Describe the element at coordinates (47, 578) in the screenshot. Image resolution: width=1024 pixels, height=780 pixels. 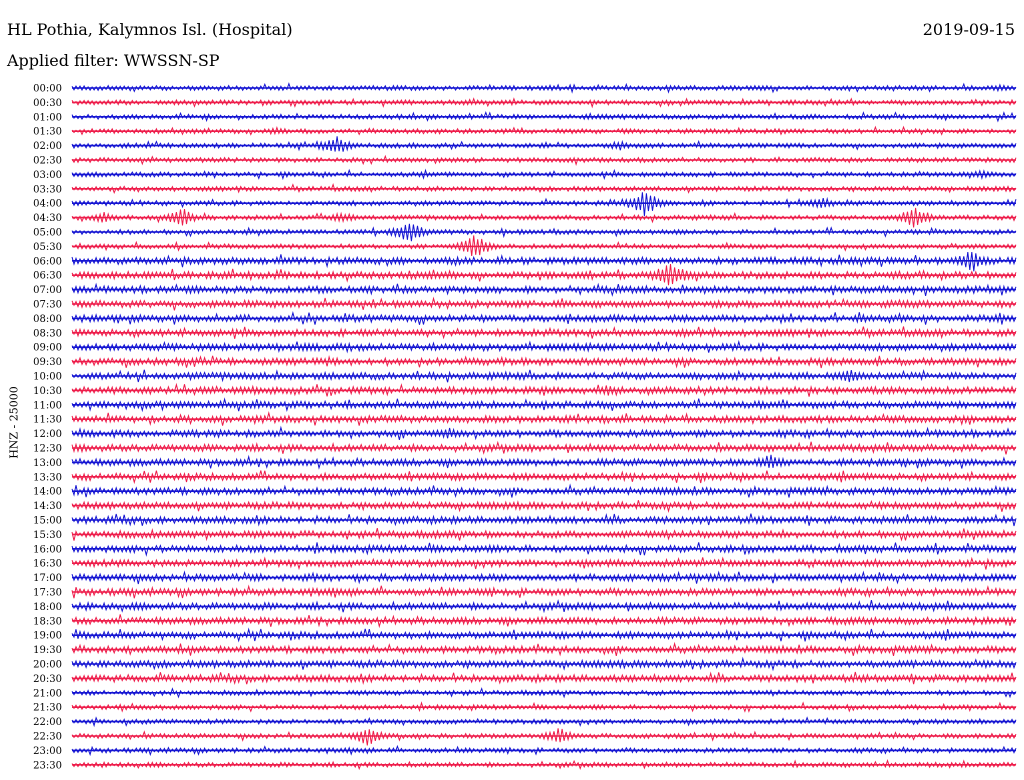
I see `time-tick-label: 17:00` at that location.